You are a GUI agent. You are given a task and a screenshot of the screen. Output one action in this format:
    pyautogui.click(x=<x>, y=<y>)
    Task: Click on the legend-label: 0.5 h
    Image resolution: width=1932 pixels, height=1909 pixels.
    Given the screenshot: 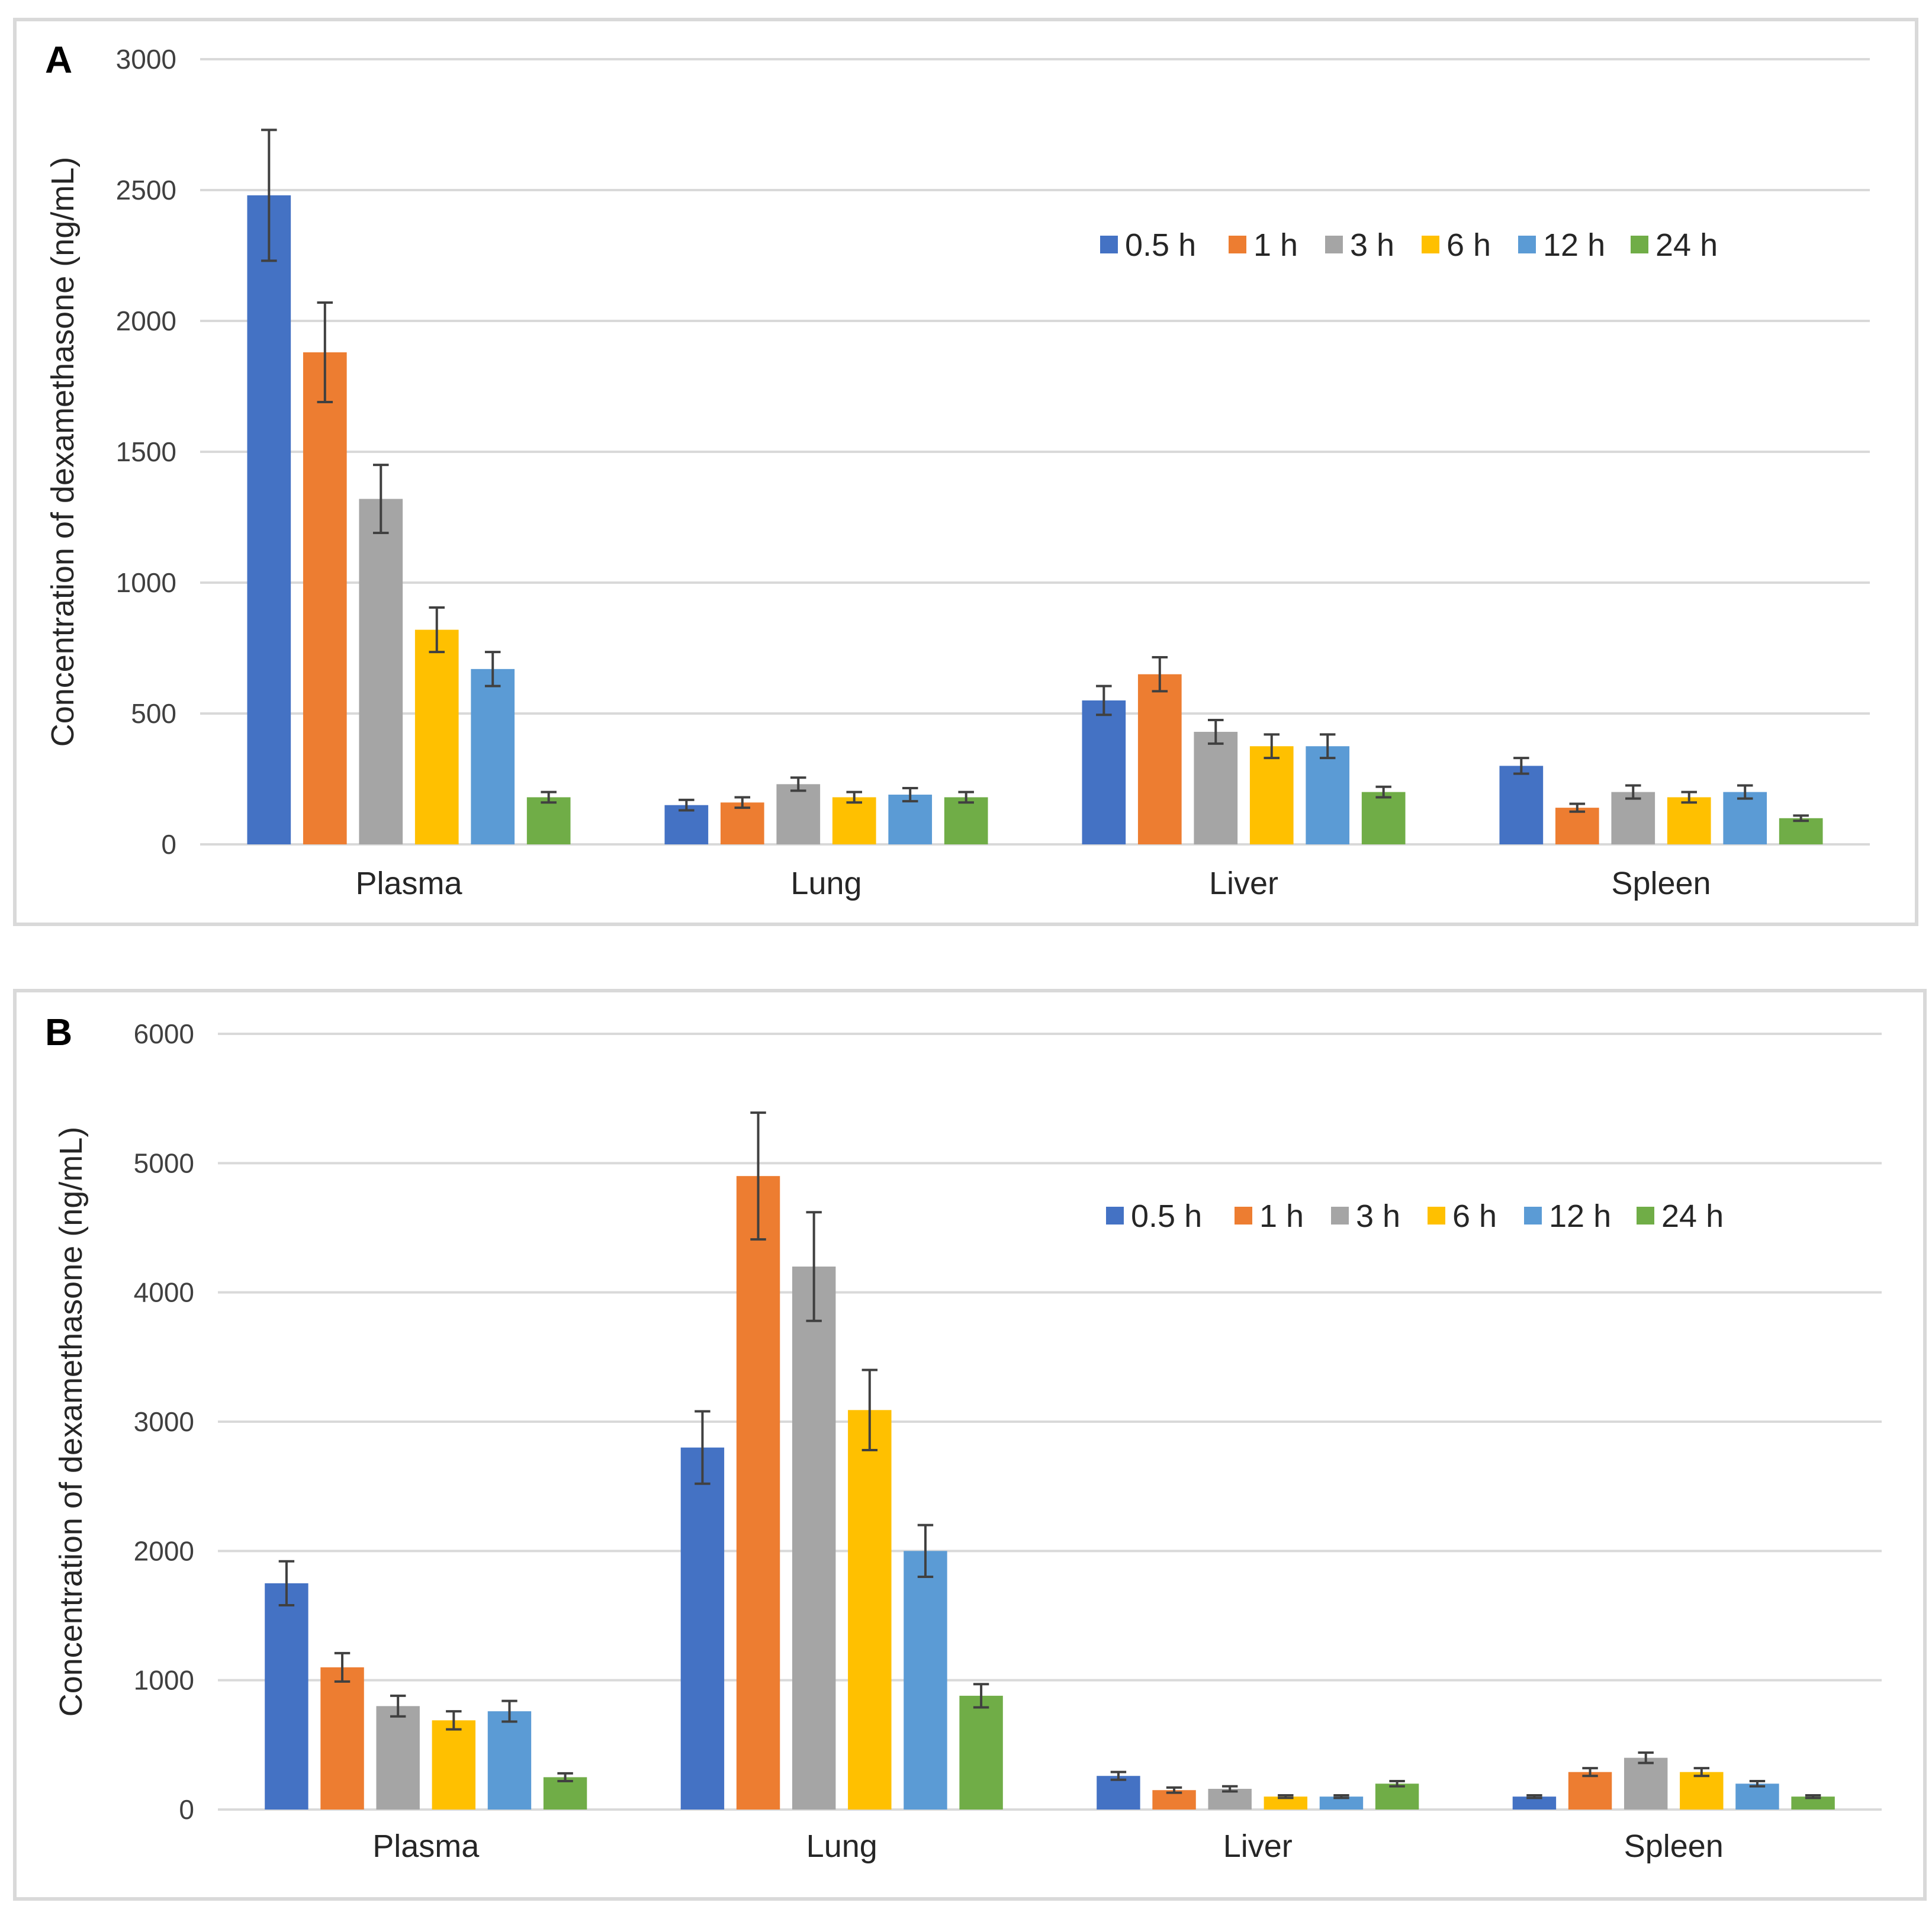 What is the action you would take?
    pyautogui.click(x=1160, y=245)
    